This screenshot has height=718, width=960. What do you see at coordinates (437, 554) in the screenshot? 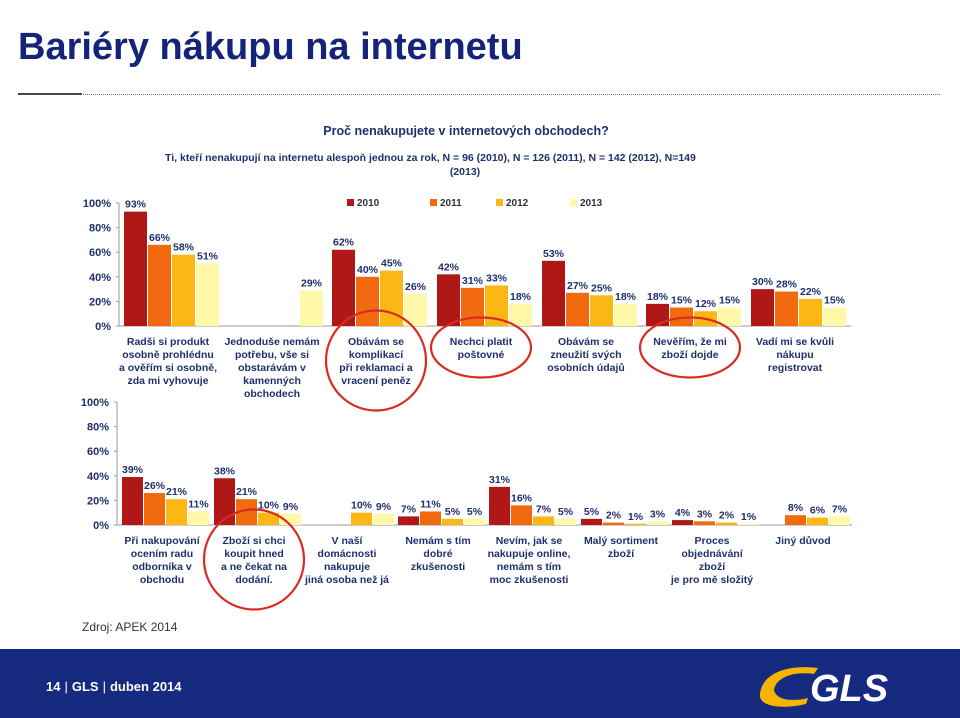
I see `category-label: dobré` at bounding box center [437, 554].